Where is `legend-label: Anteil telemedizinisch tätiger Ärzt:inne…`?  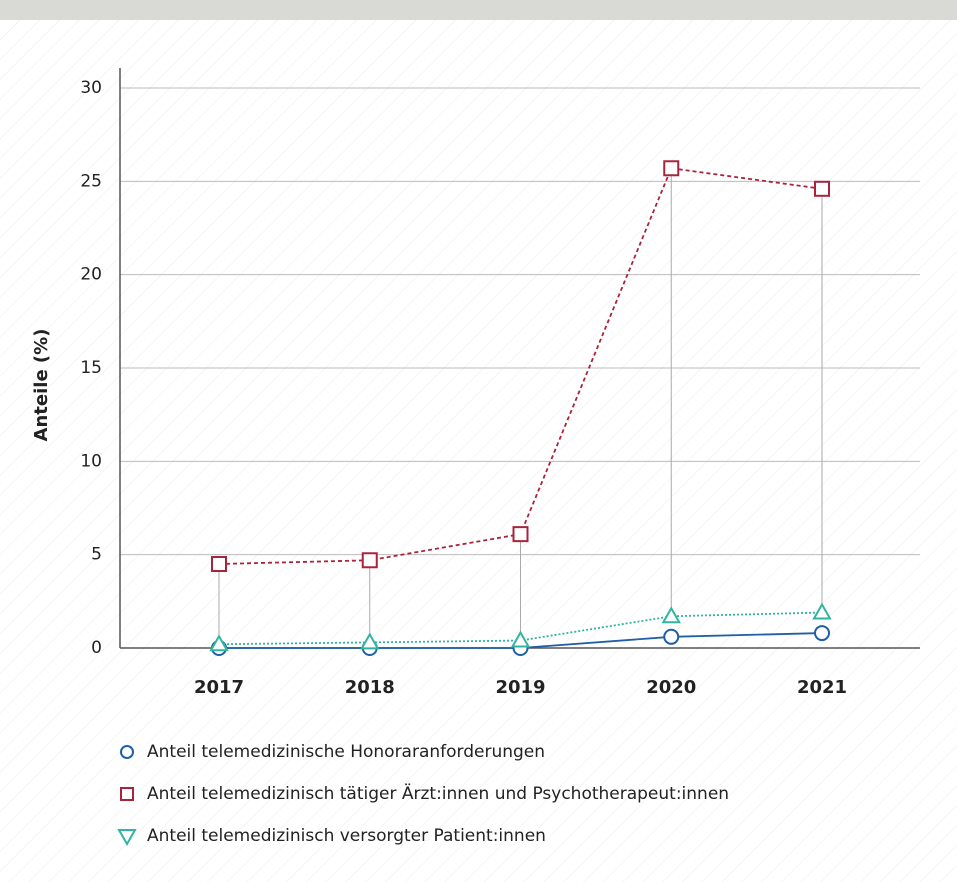
legend-label: Anteil telemedizinisch tätiger Ärzt:inne… is located at coordinates (438, 793).